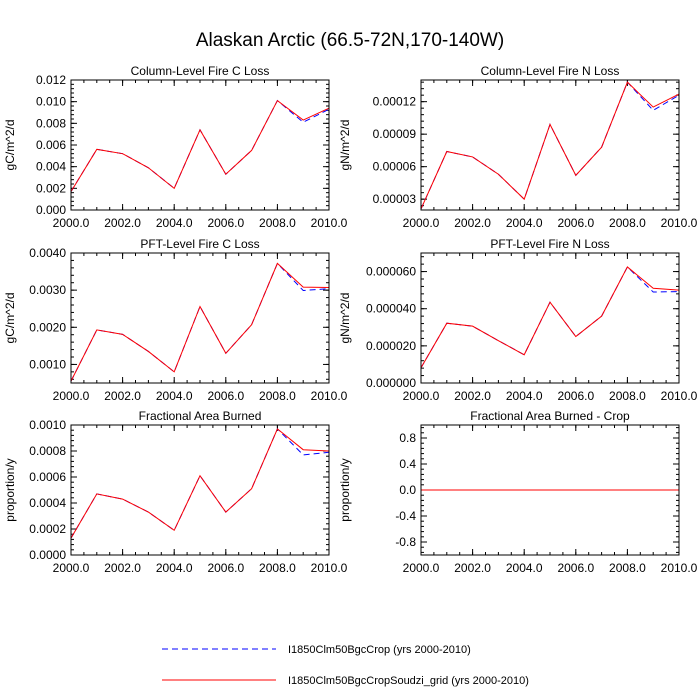  I want to click on y-tick-label: 0.0006, so click(47, 477).